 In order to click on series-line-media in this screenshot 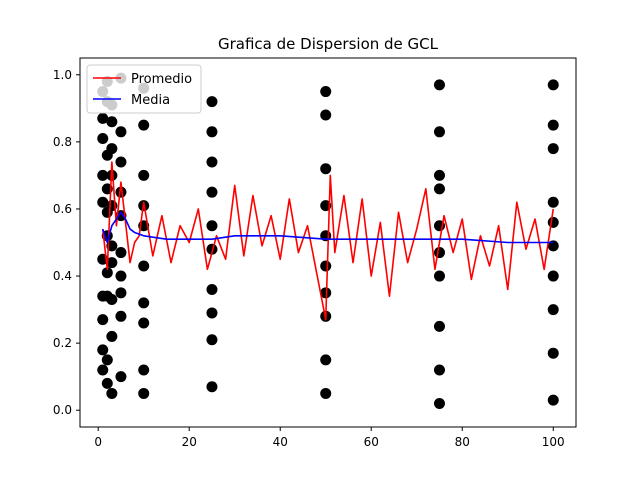, I will do `click(327, 227)`.